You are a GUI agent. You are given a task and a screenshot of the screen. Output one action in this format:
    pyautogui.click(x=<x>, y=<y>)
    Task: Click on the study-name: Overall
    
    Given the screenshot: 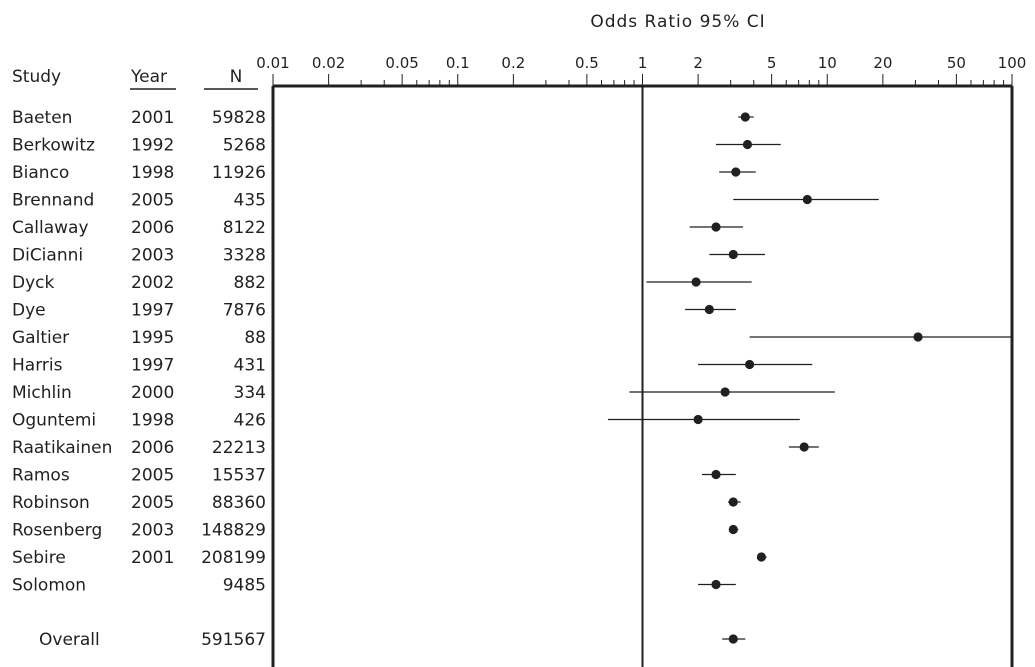 What is the action you would take?
    pyautogui.click(x=69, y=640)
    